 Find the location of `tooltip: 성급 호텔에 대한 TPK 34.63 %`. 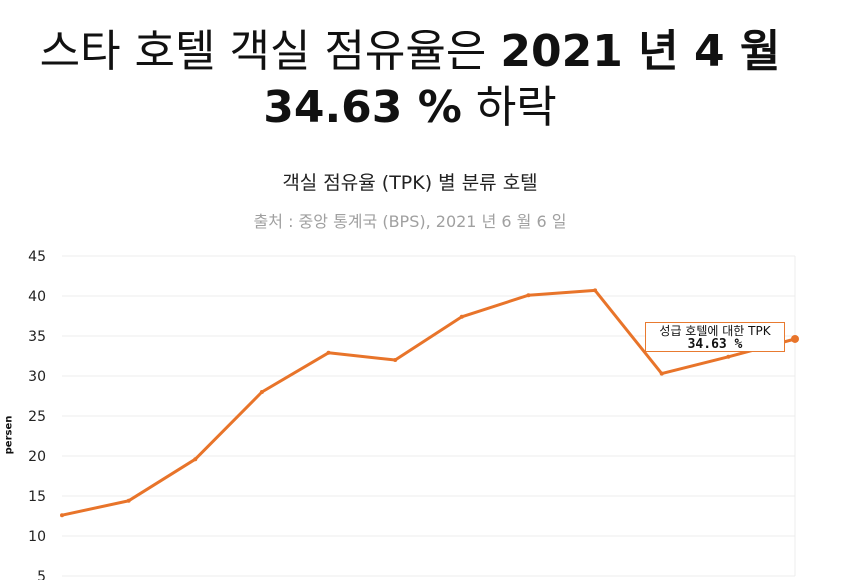

tooltip: 성급 호텔에 대한 TPK 34.63 % is located at coordinates (715, 337).